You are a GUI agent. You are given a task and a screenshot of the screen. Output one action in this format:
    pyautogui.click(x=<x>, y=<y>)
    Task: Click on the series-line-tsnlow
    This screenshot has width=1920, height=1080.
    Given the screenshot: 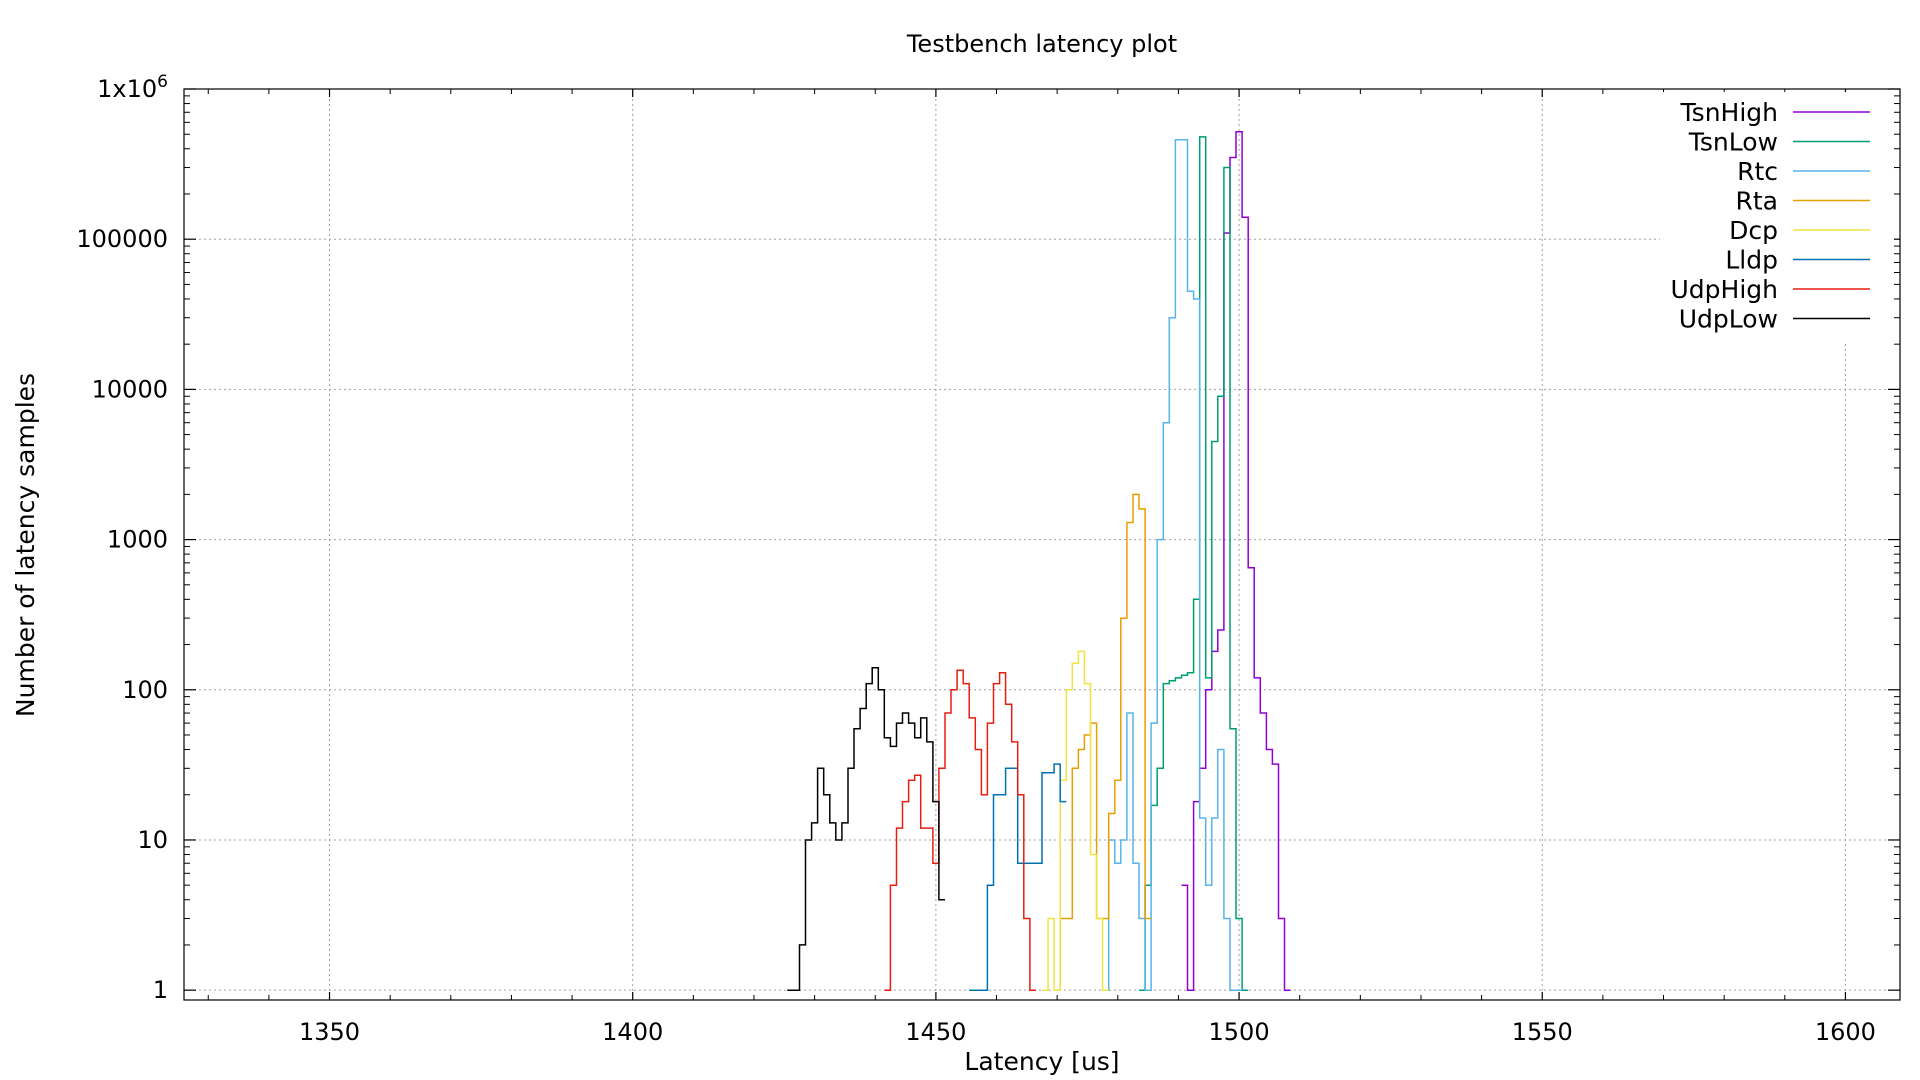 What is the action you would take?
    pyautogui.click(x=1194, y=563)
    